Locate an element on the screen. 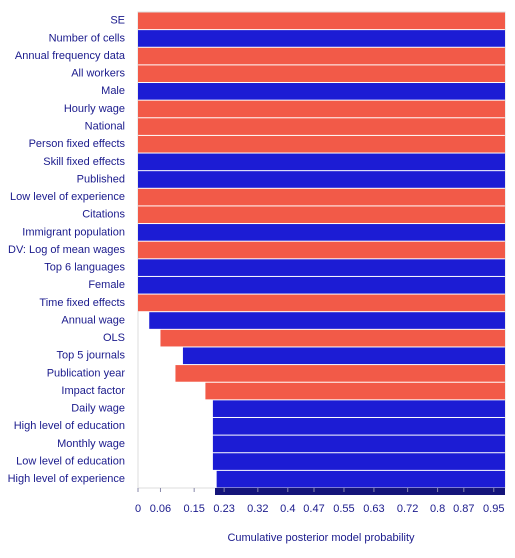  row-label: Annual wage is located at coordinates (93, 320).